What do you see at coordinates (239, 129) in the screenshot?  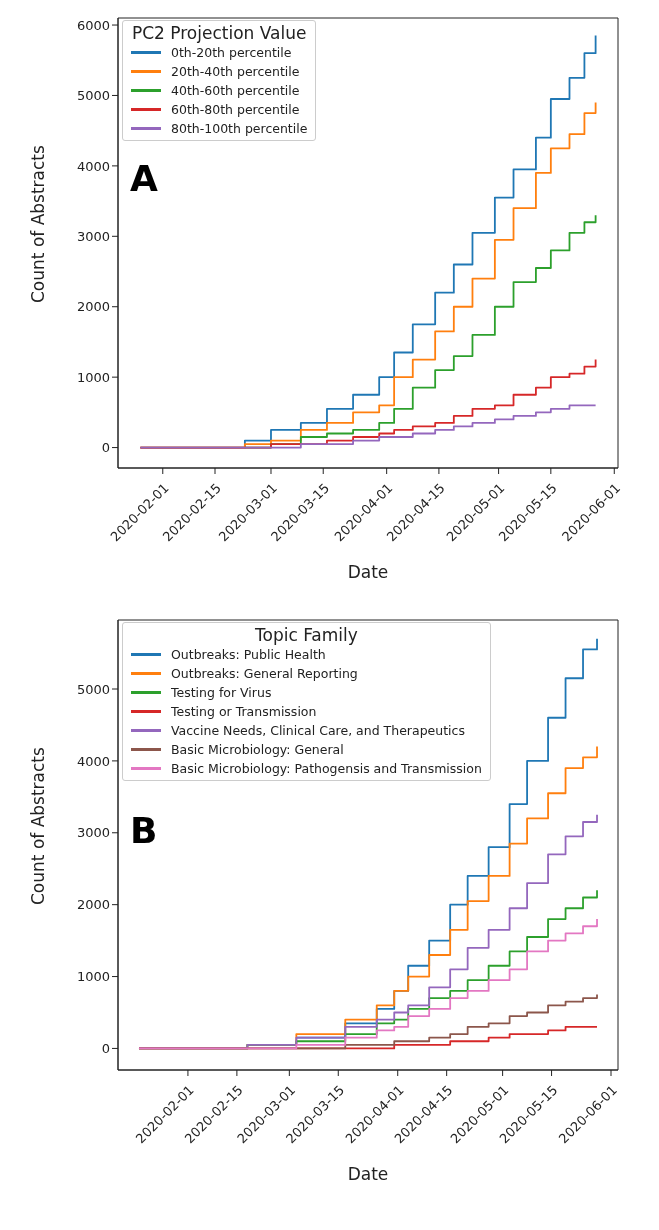 I see `legend-label: 80th-100th percentile` at bounding box center [239, 129].